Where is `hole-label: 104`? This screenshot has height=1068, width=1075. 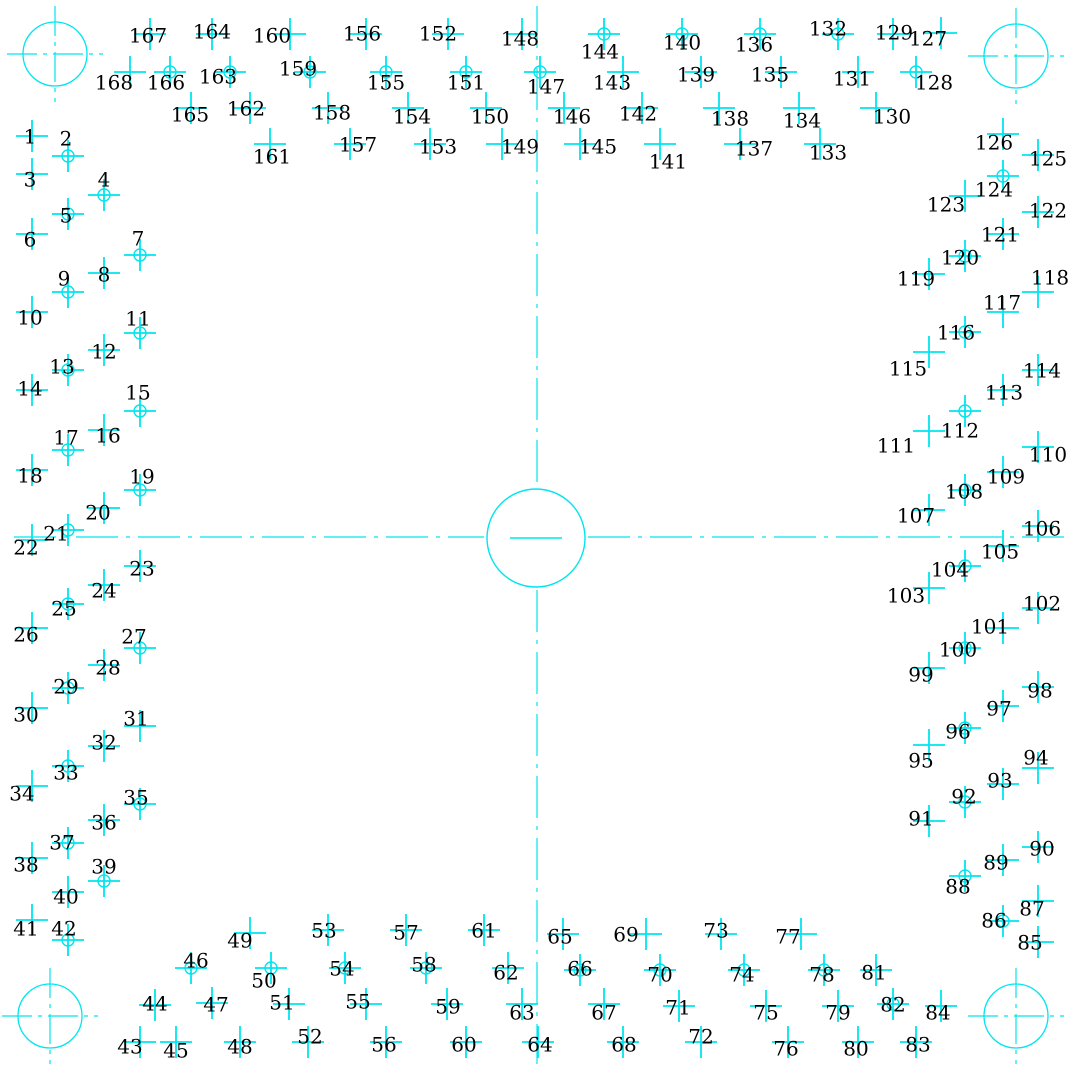 hole-label: 104 is located at coordinates (950, 570).